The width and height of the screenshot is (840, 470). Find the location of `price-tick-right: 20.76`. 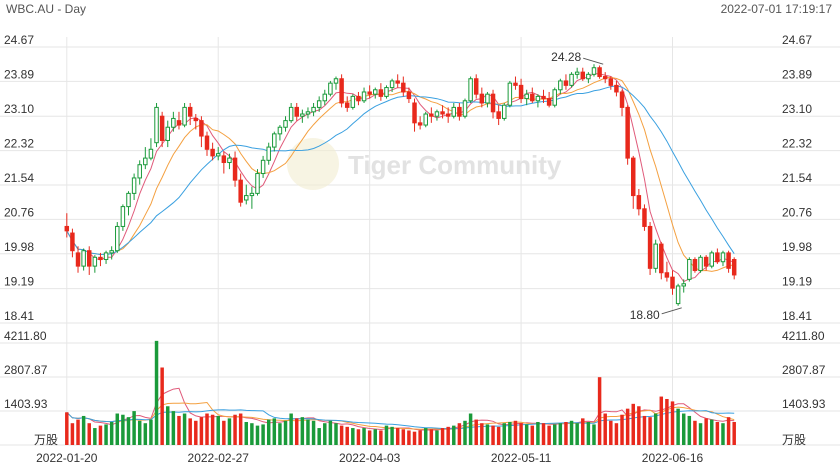

price-tick-right: 20.76 is located at coordinates (797, 212).